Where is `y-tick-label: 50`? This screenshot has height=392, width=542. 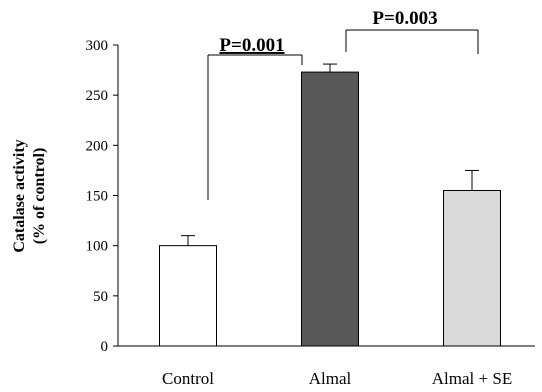
y-tick-label: 50 is located at coordinates (100, 297).